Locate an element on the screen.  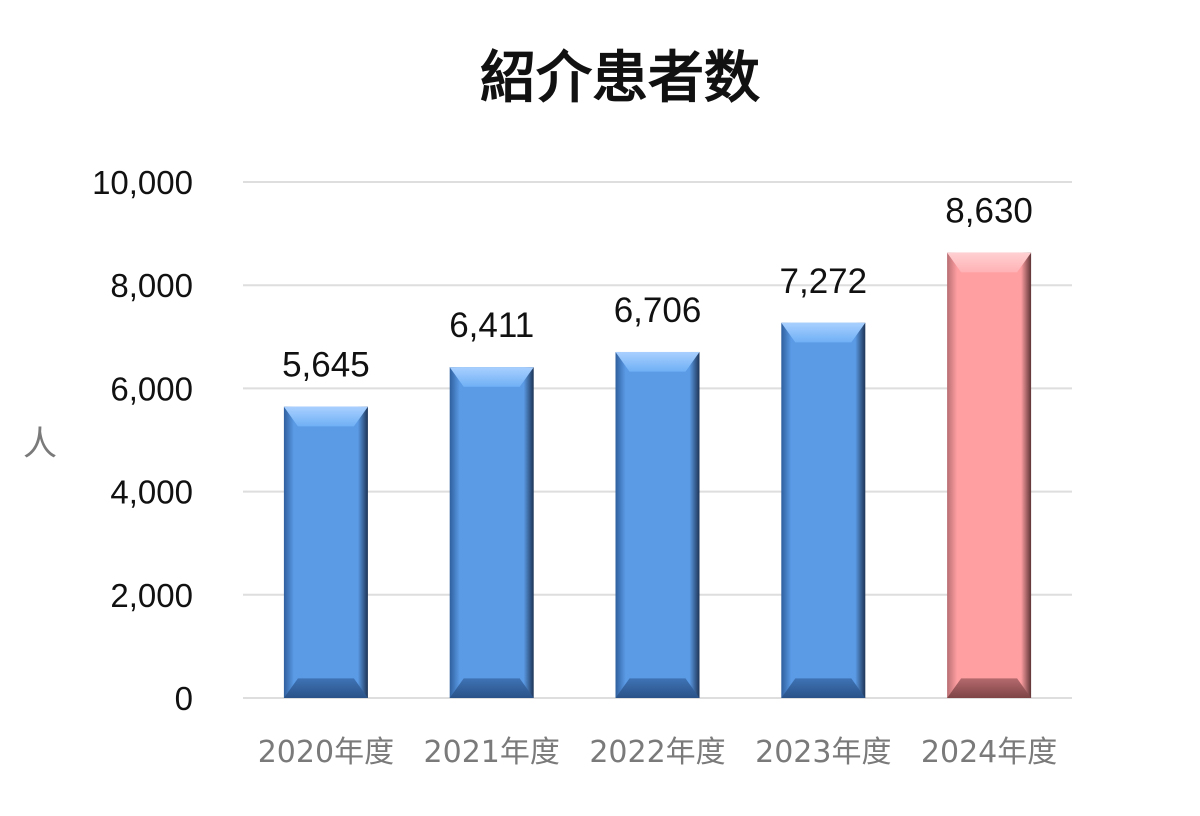
bar-value-label: 5,645 is located at coordinates (326, 365).